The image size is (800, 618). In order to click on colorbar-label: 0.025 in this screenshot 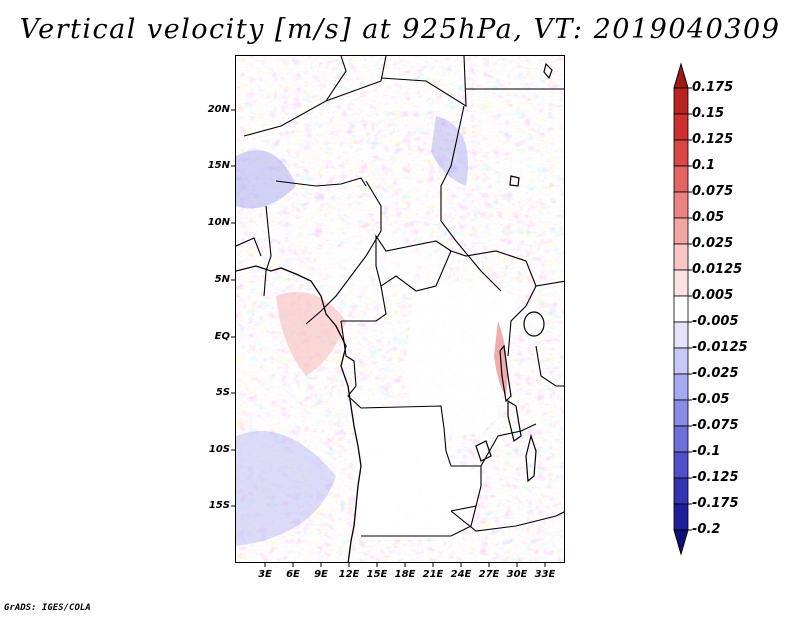, I will do `click(713, 243)`.